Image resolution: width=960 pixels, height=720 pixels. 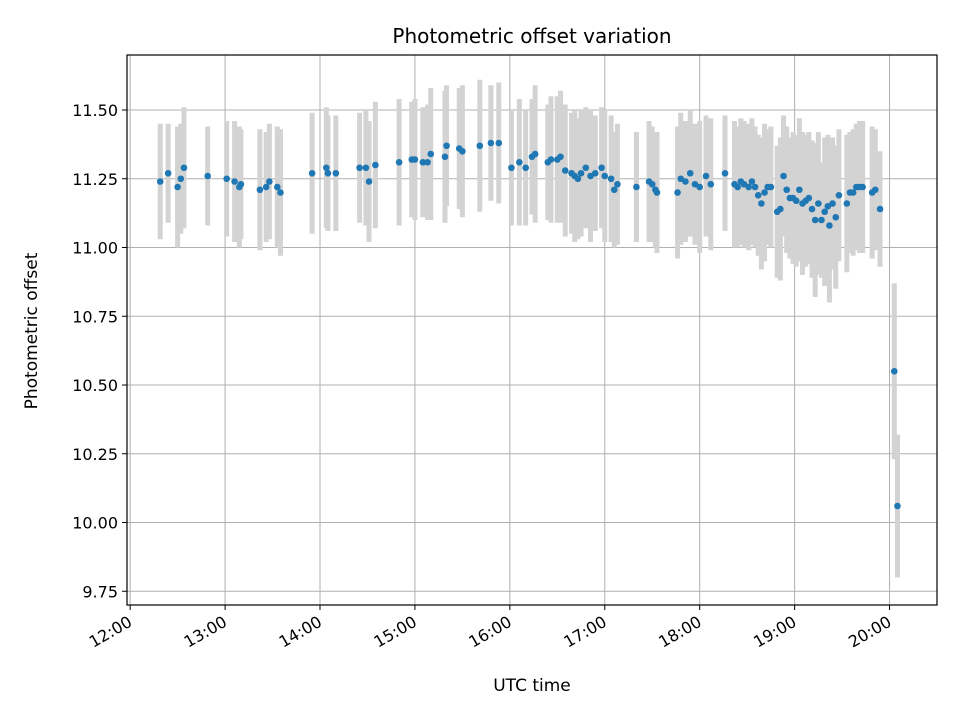 What do you see at coordinates (95, 385) in the screenshot?
I see `y-tick-label: 10.50` at bounding box center [95, 385].